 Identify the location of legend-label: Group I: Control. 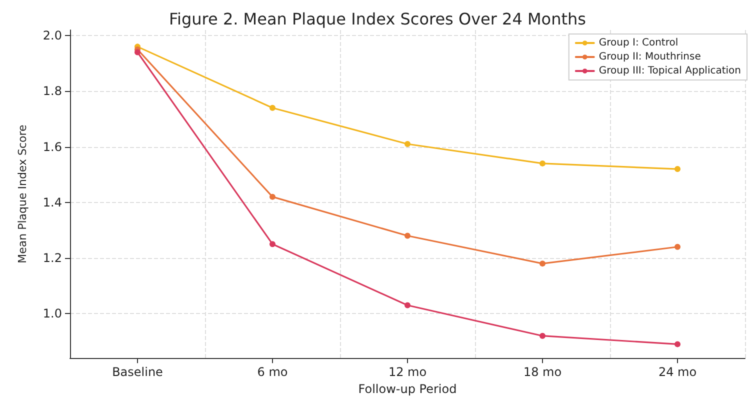
(638, 43).